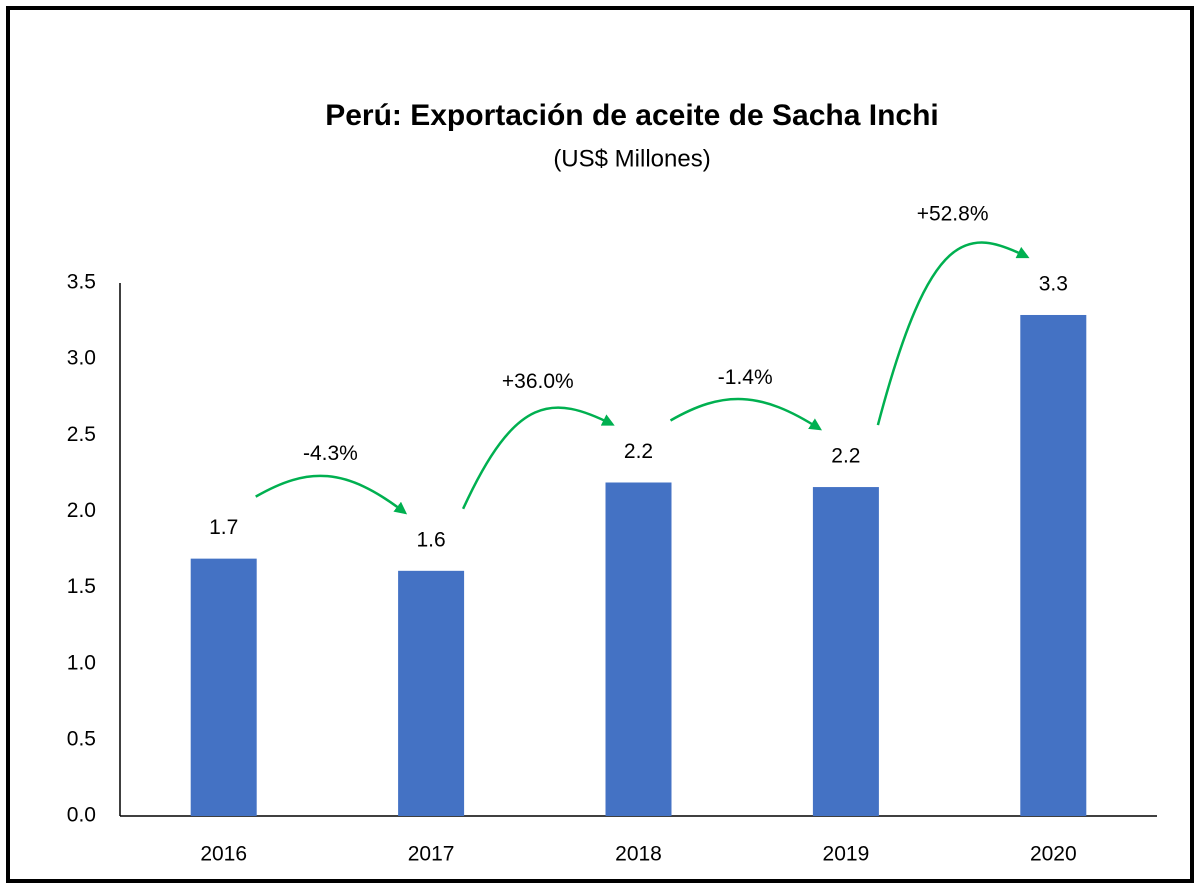 The height and width of the screenshot is (889, 1200). Describe the element at coordinates (953, 214) in the screenshot. I see `change-label: +52.8%` at that location.